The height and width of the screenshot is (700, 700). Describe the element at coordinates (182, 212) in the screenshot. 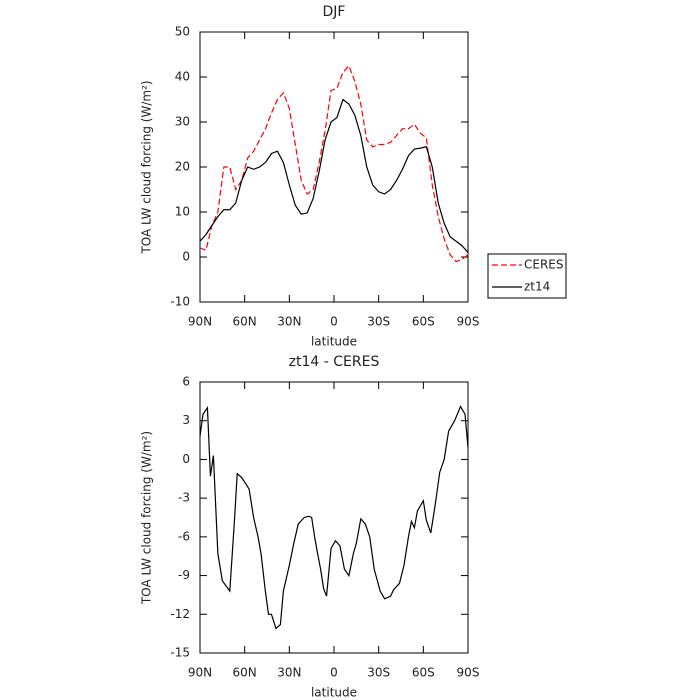

I see `y-tick-label: 10` at that location.